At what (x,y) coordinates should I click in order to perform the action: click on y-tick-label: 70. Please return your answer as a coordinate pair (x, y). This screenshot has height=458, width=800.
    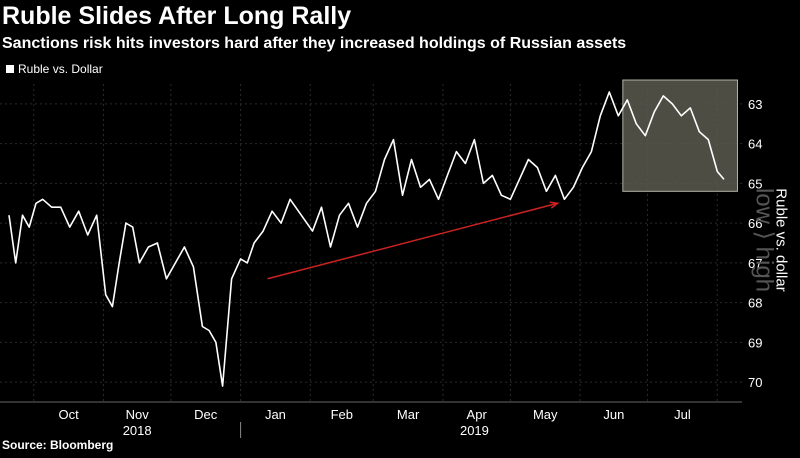
    Looking at the image, I should click on (755, 382).